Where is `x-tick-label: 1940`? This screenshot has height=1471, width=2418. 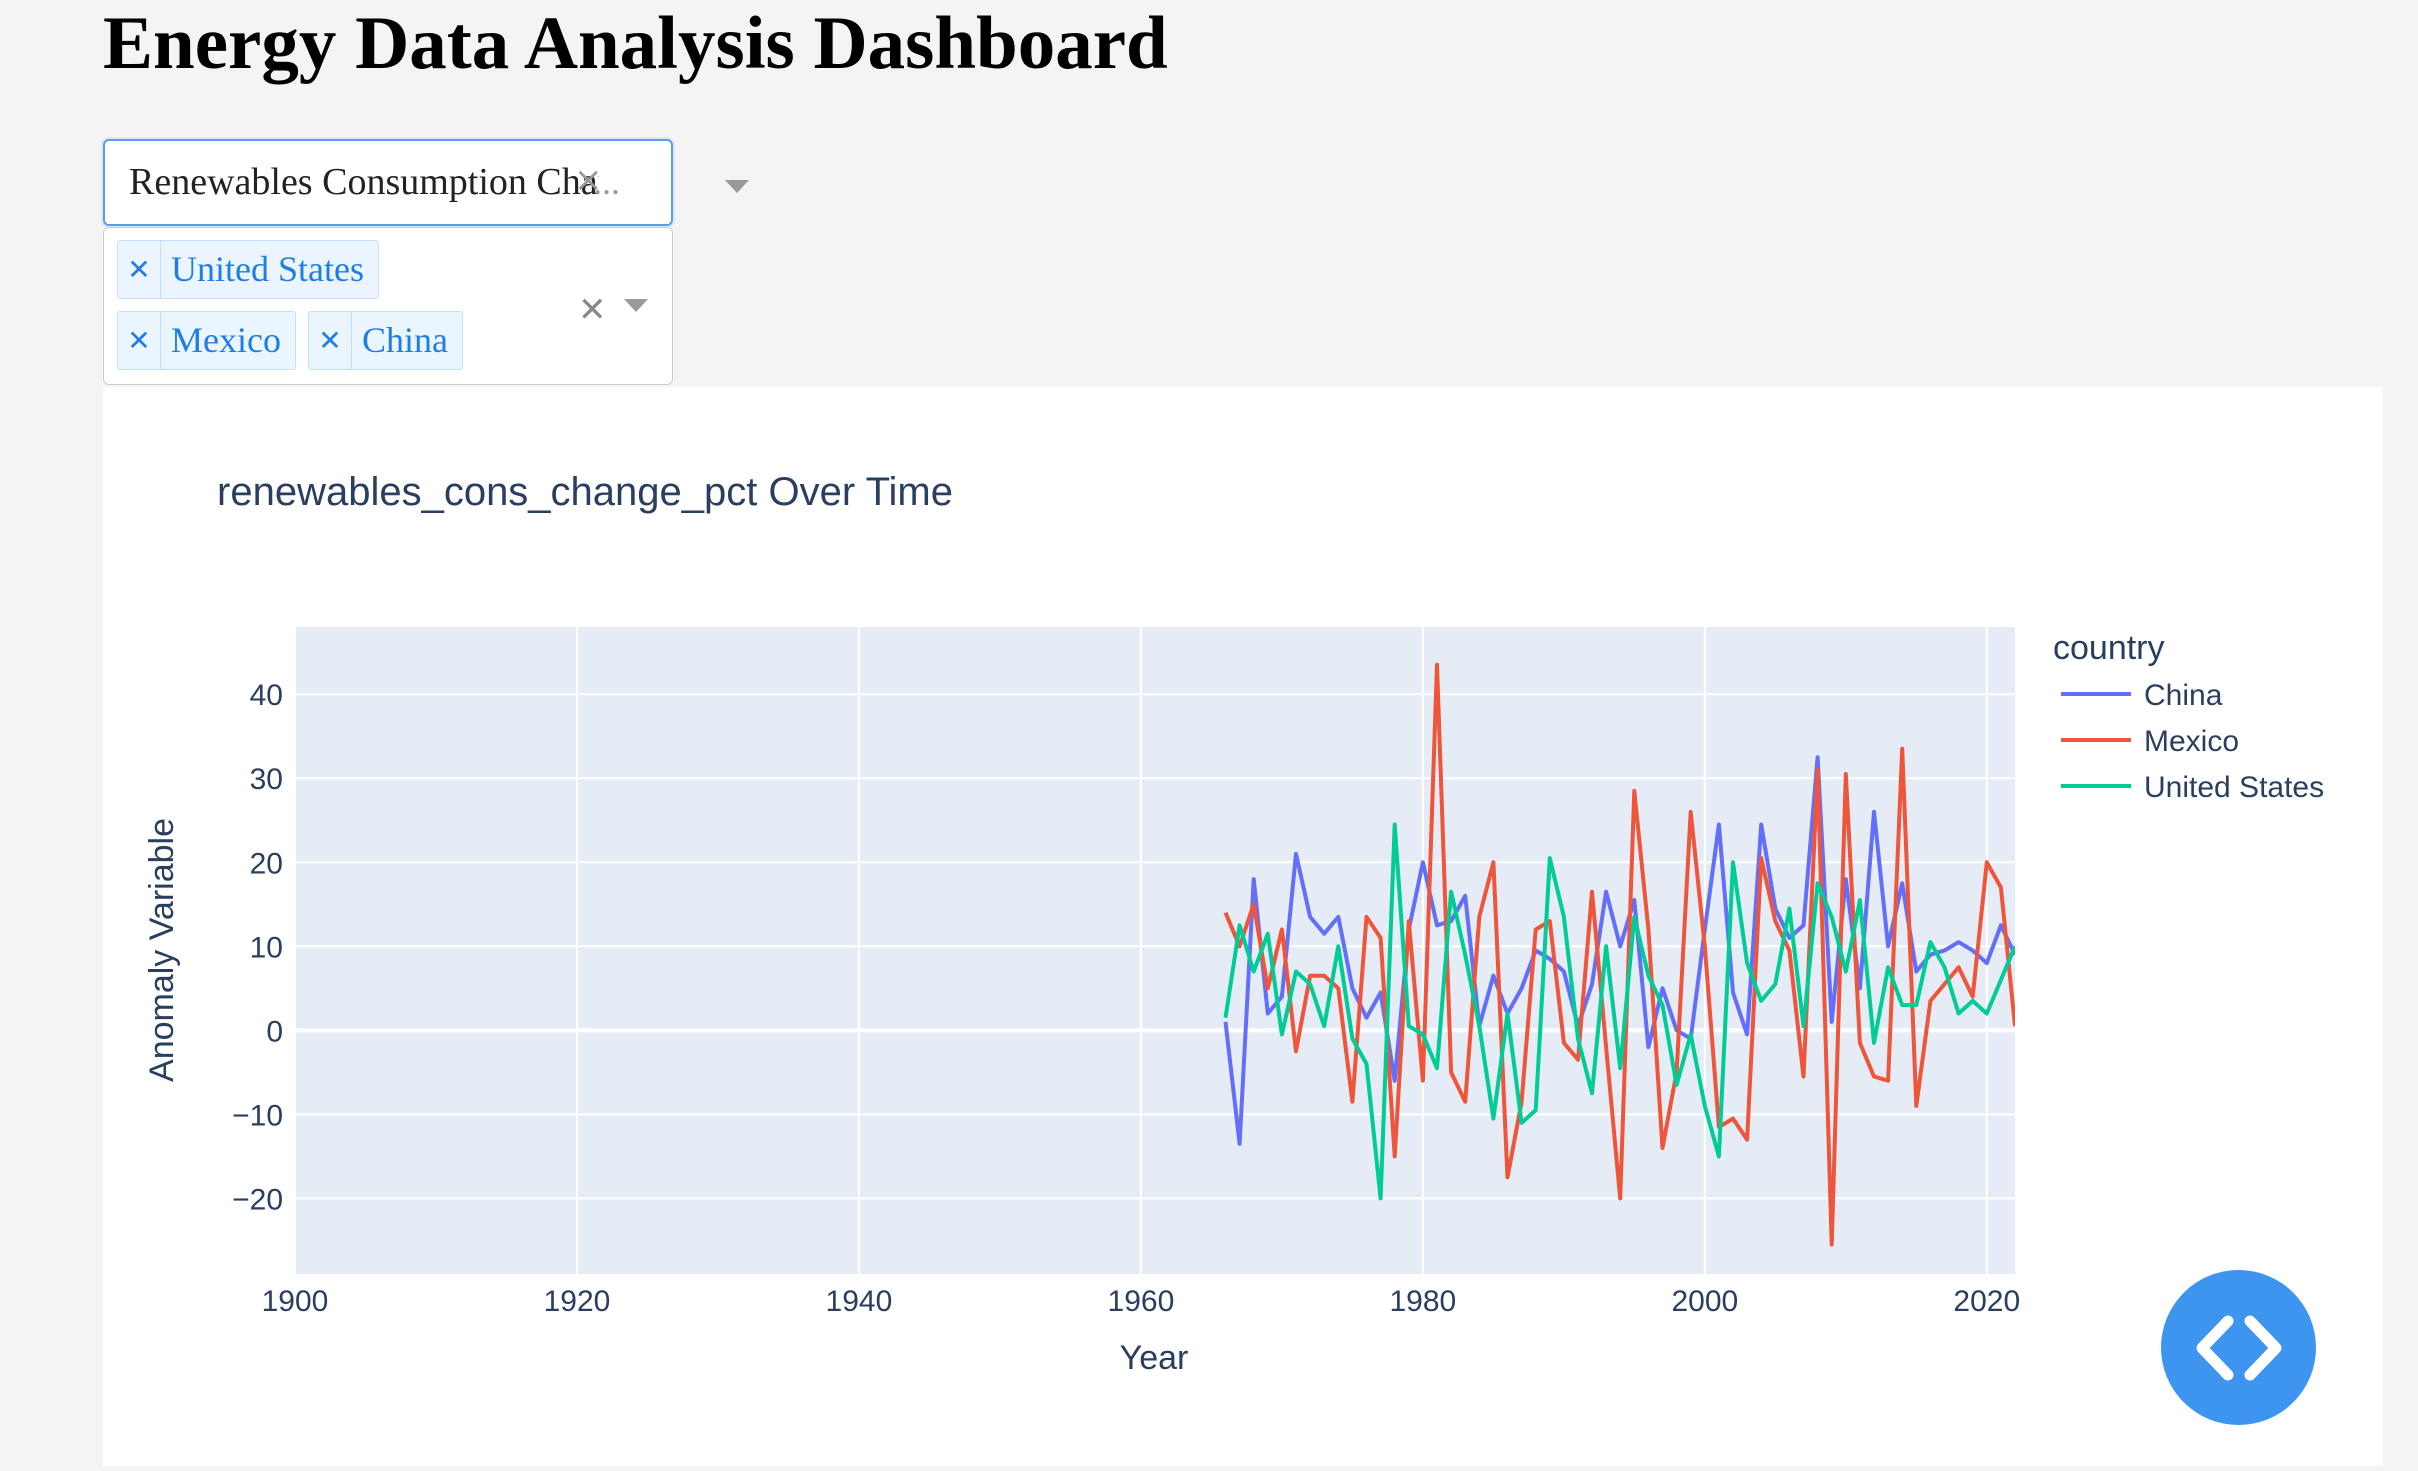
x-tick-label: 1940 is located at coordinates (859, 1301).